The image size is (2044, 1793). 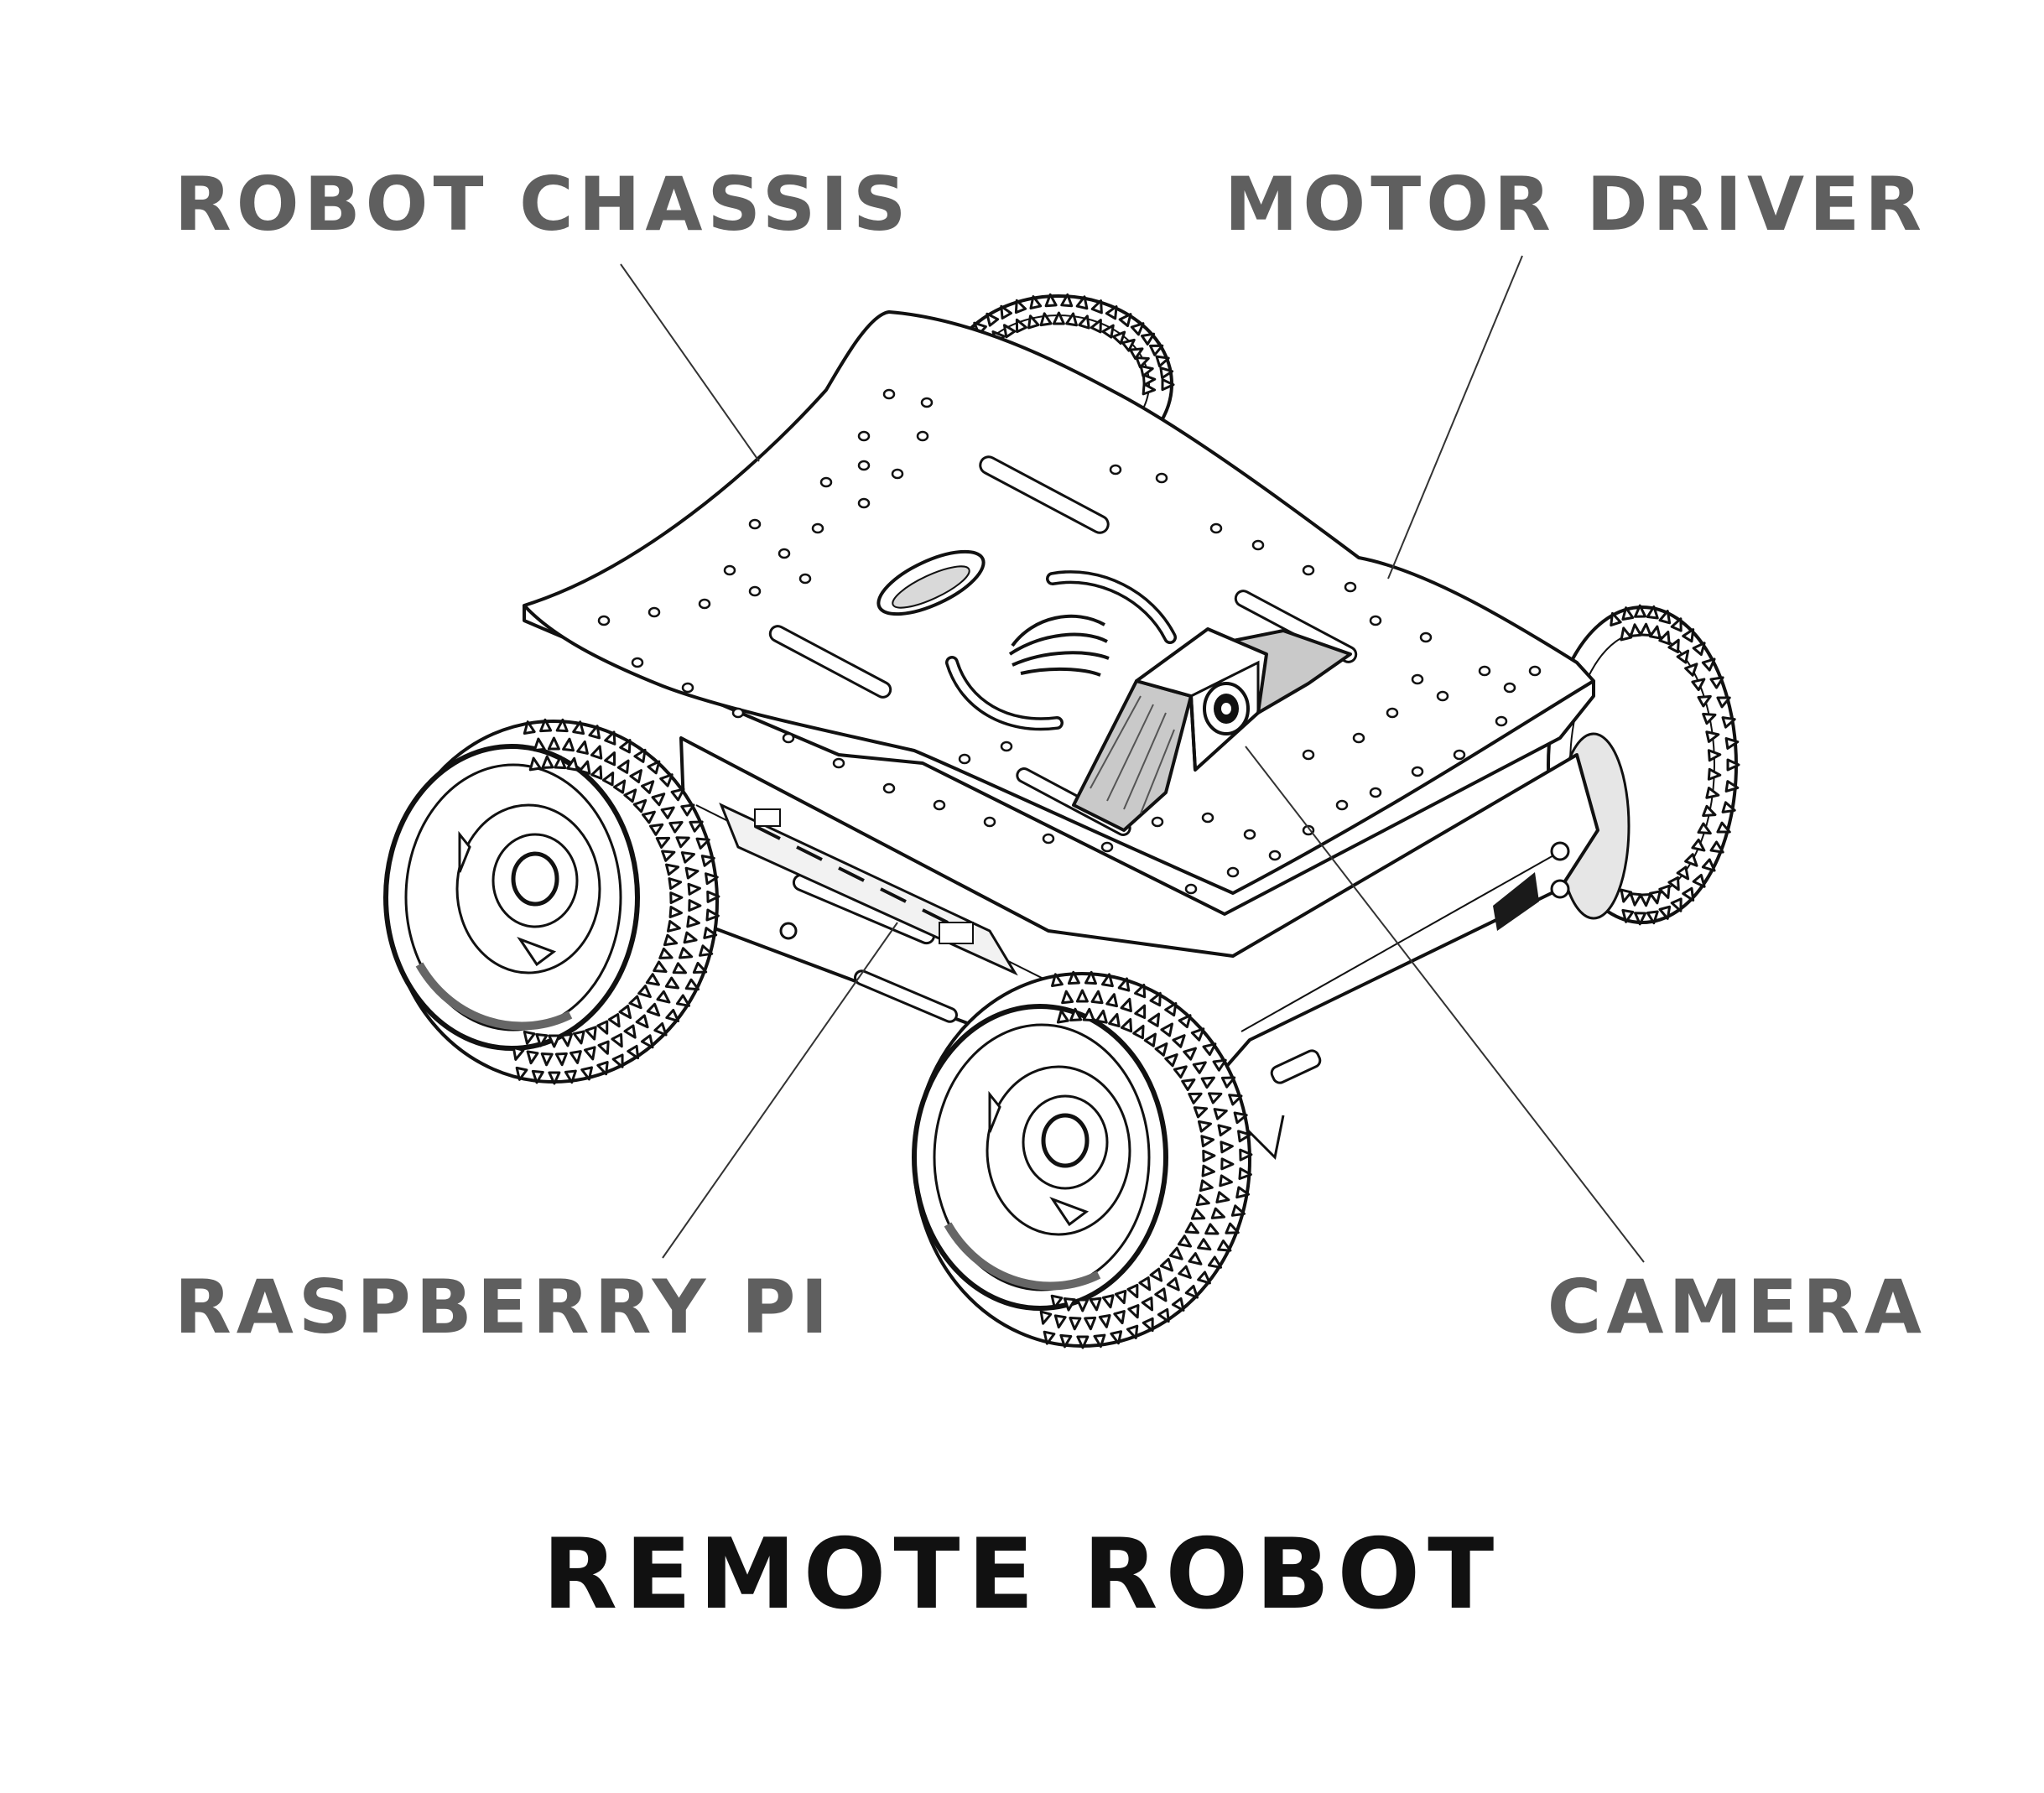 I want to click on label-raspberry-pi: RASPBERRY PI, so click(x=504, y=1307).